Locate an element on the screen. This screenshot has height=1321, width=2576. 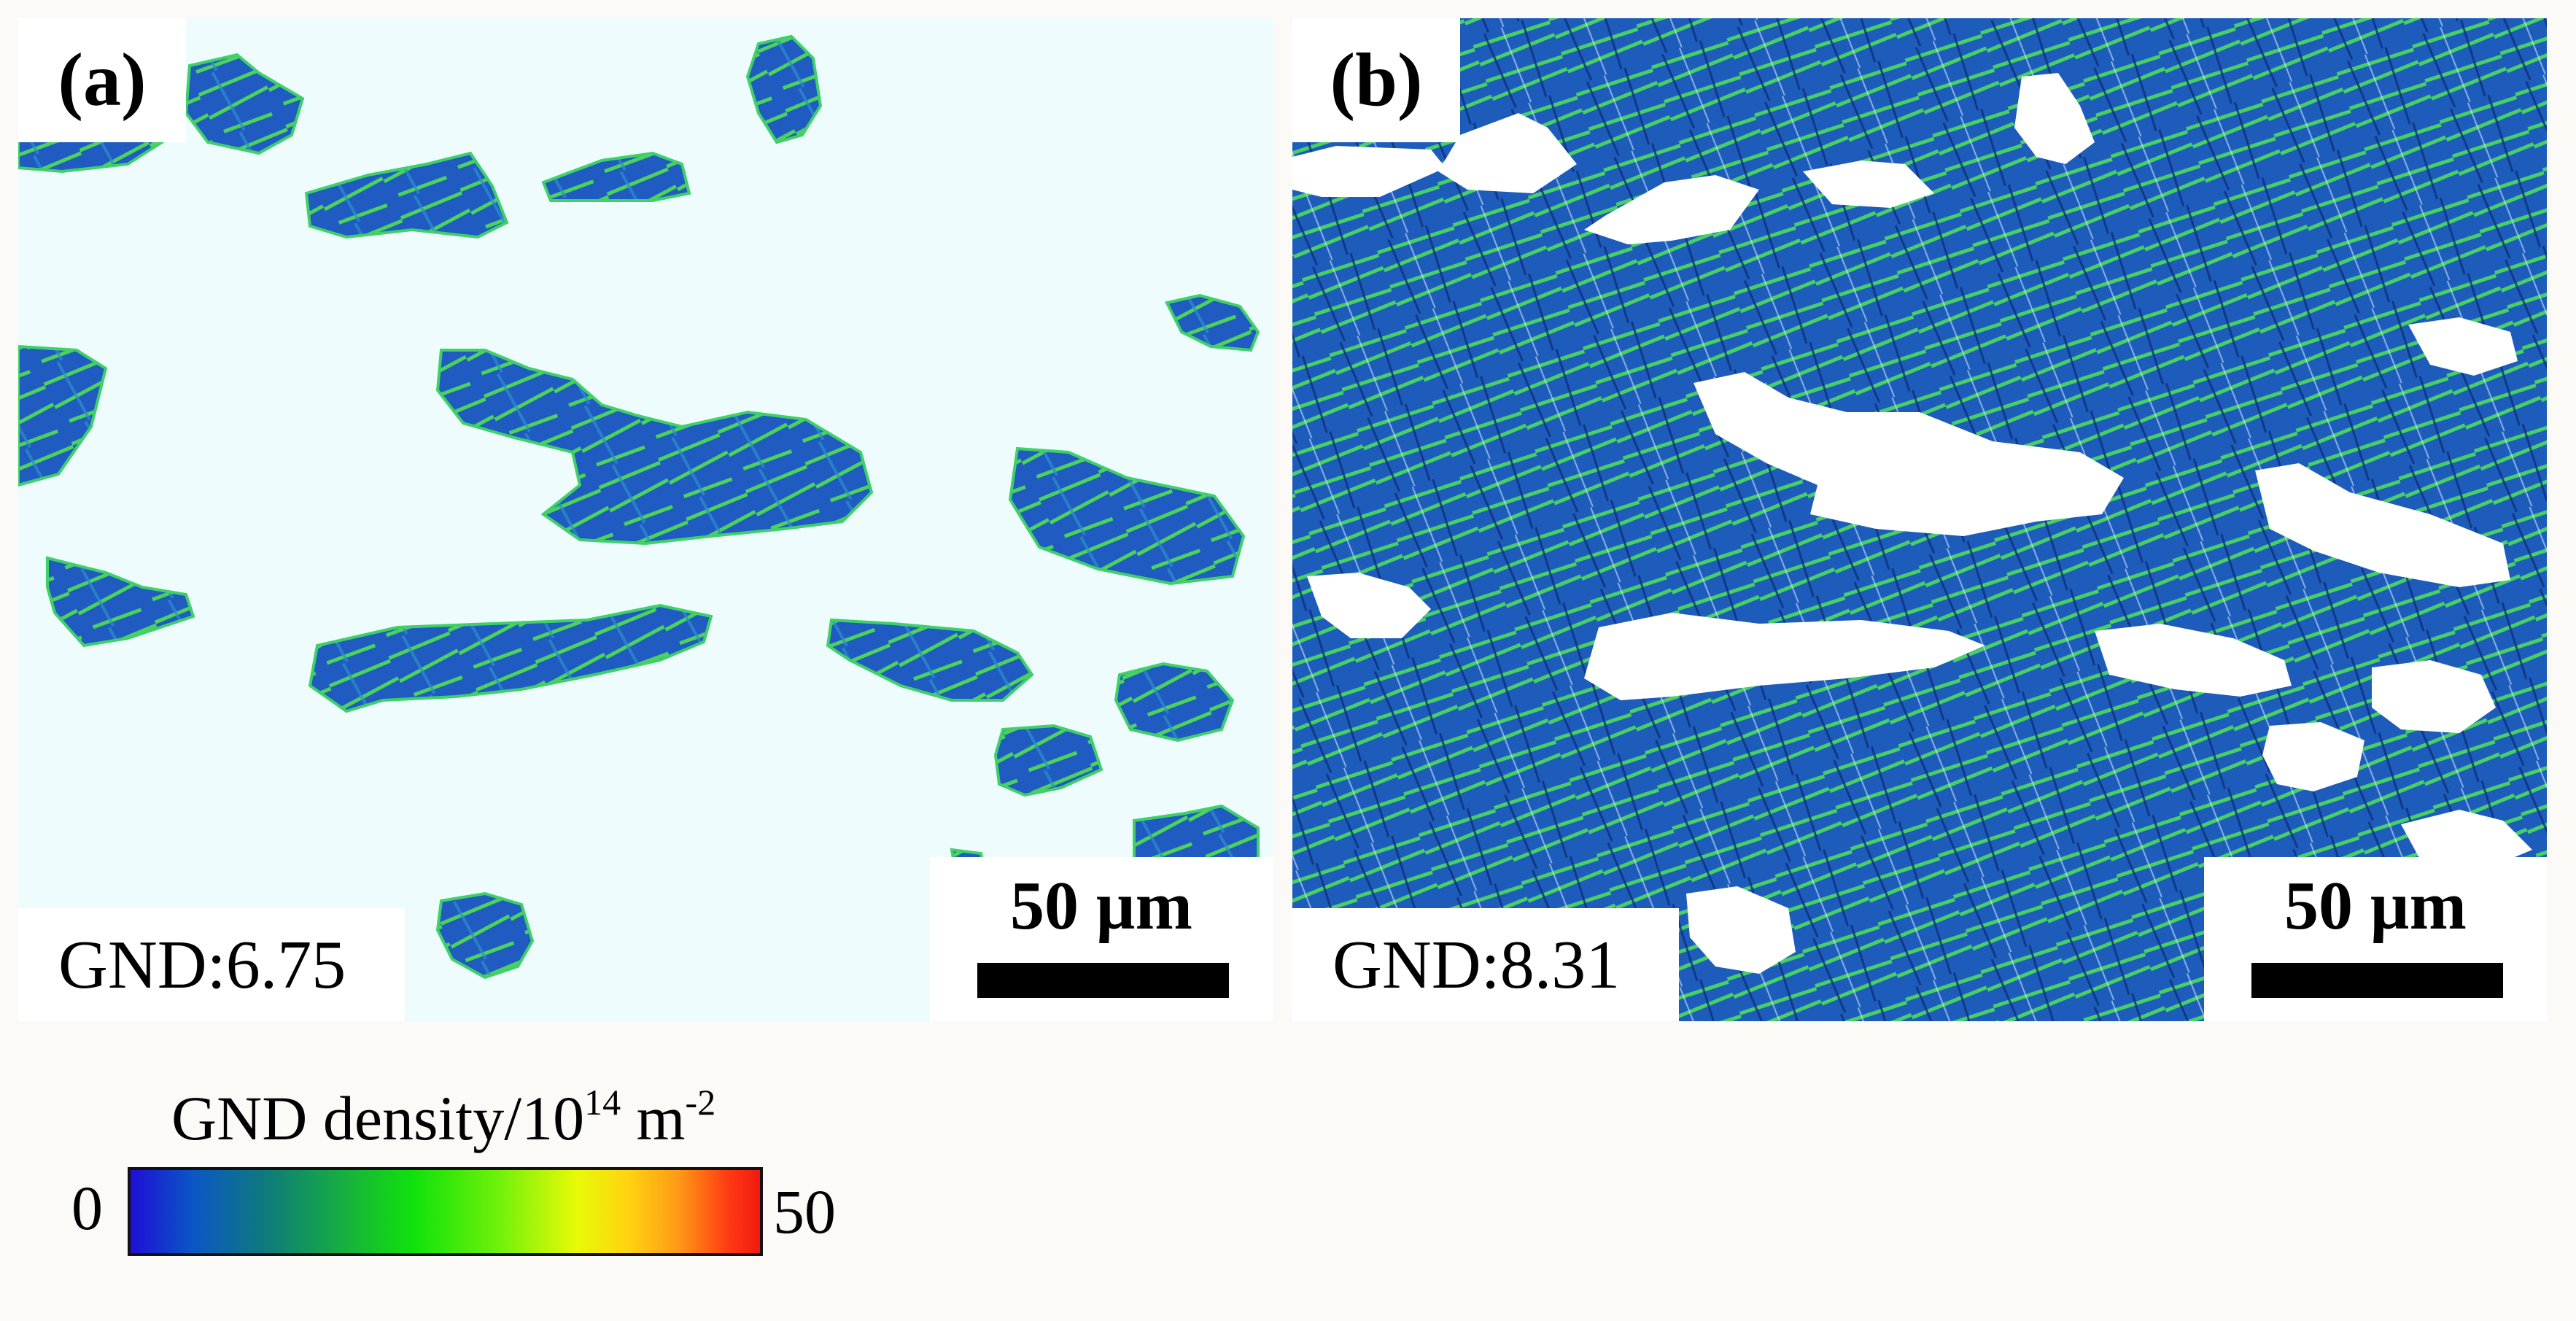
legend-title: GND density/1014 m-2 is located at coordinates (443, 1117).